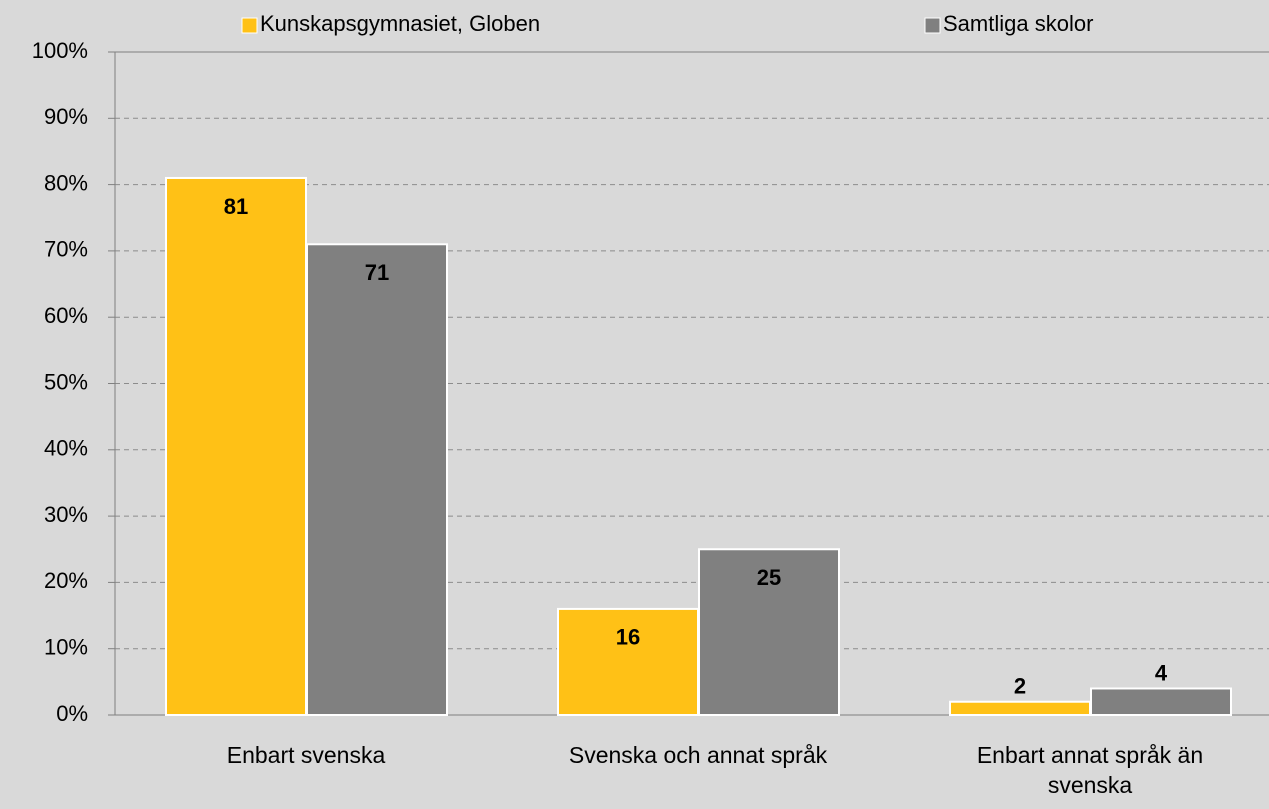  I want to click on data-label: 25, so click(769, 577).